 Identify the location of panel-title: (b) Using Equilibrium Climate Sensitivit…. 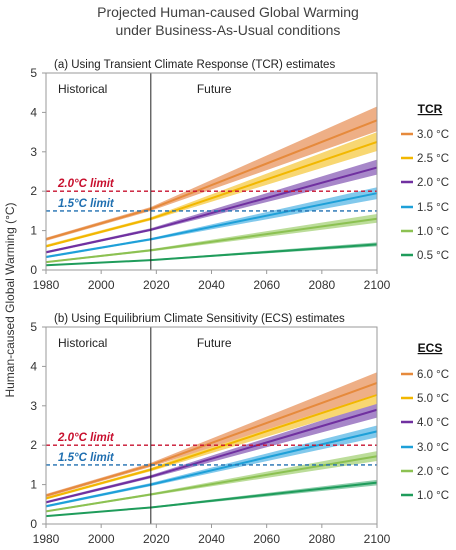
(199, 319).